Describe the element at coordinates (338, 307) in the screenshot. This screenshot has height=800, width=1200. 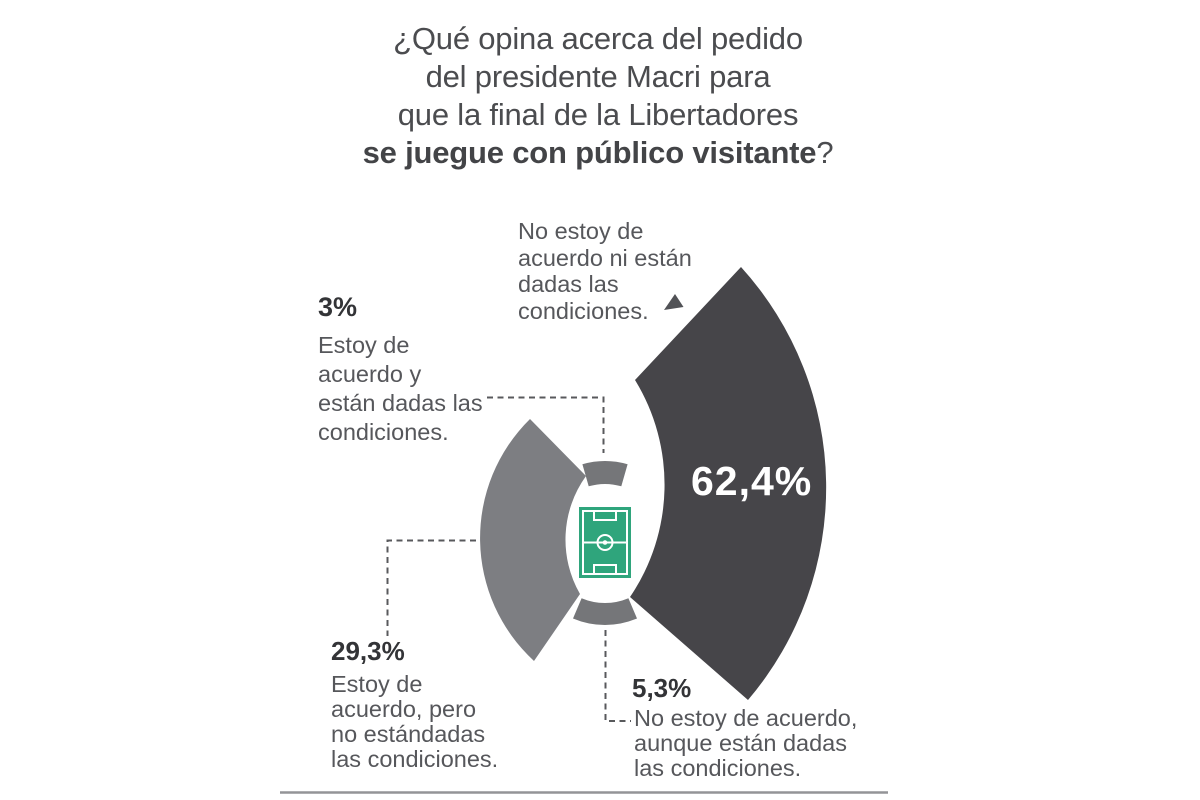
I see `value-label-3: 3%` at that location.